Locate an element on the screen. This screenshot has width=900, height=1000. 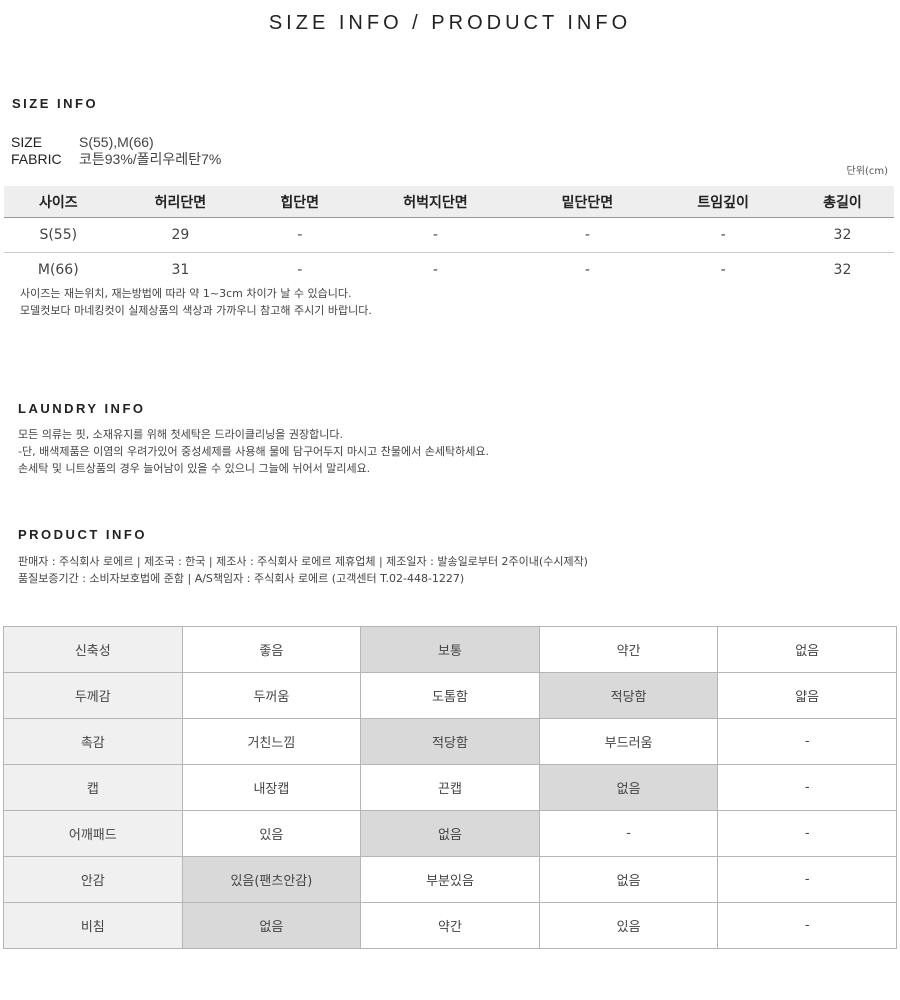
fabric-value: 코튼93%/폴리우레탄7% is located at coordinates (150, 159).